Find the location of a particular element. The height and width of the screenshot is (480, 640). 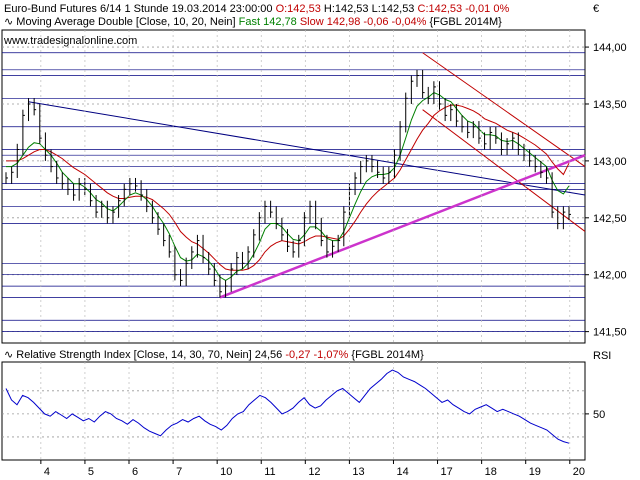

channel-upper-line is located at coordinates (504, 109).